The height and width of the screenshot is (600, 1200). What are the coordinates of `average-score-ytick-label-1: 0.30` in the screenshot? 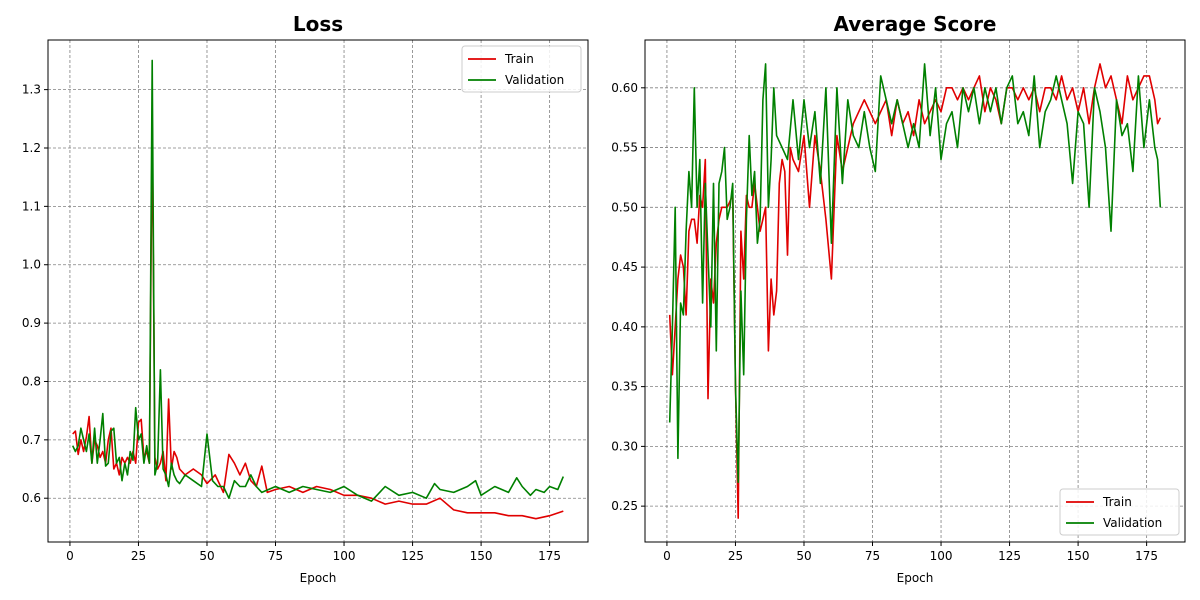 It's located at (624, 446).